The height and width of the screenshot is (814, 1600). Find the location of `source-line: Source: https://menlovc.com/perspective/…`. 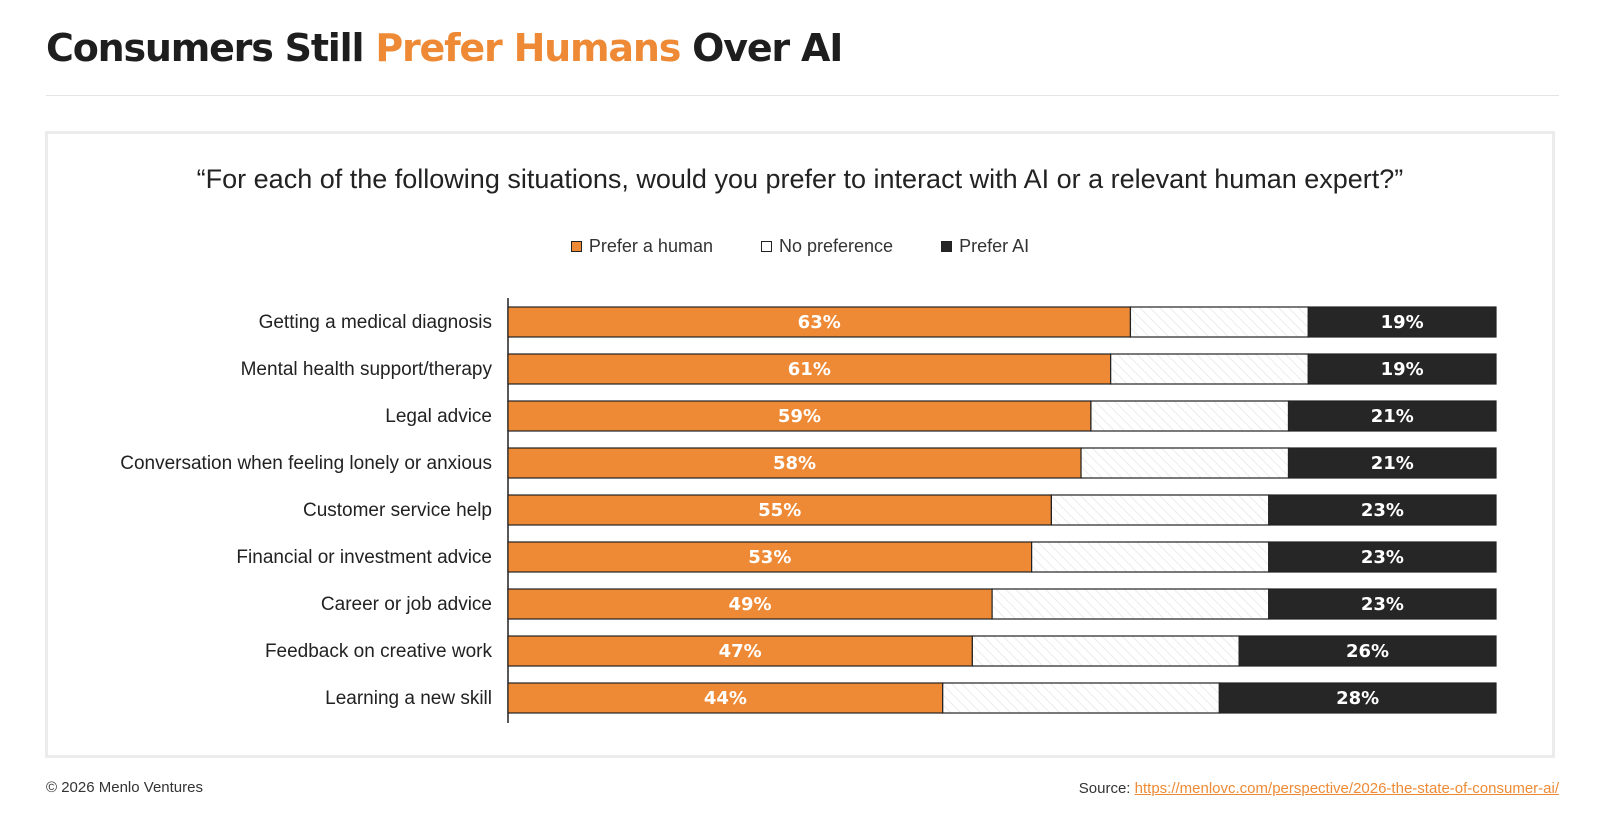

source-line: Source: https://menlovc.com/perspective/… is located at coordinates (1319, 788).